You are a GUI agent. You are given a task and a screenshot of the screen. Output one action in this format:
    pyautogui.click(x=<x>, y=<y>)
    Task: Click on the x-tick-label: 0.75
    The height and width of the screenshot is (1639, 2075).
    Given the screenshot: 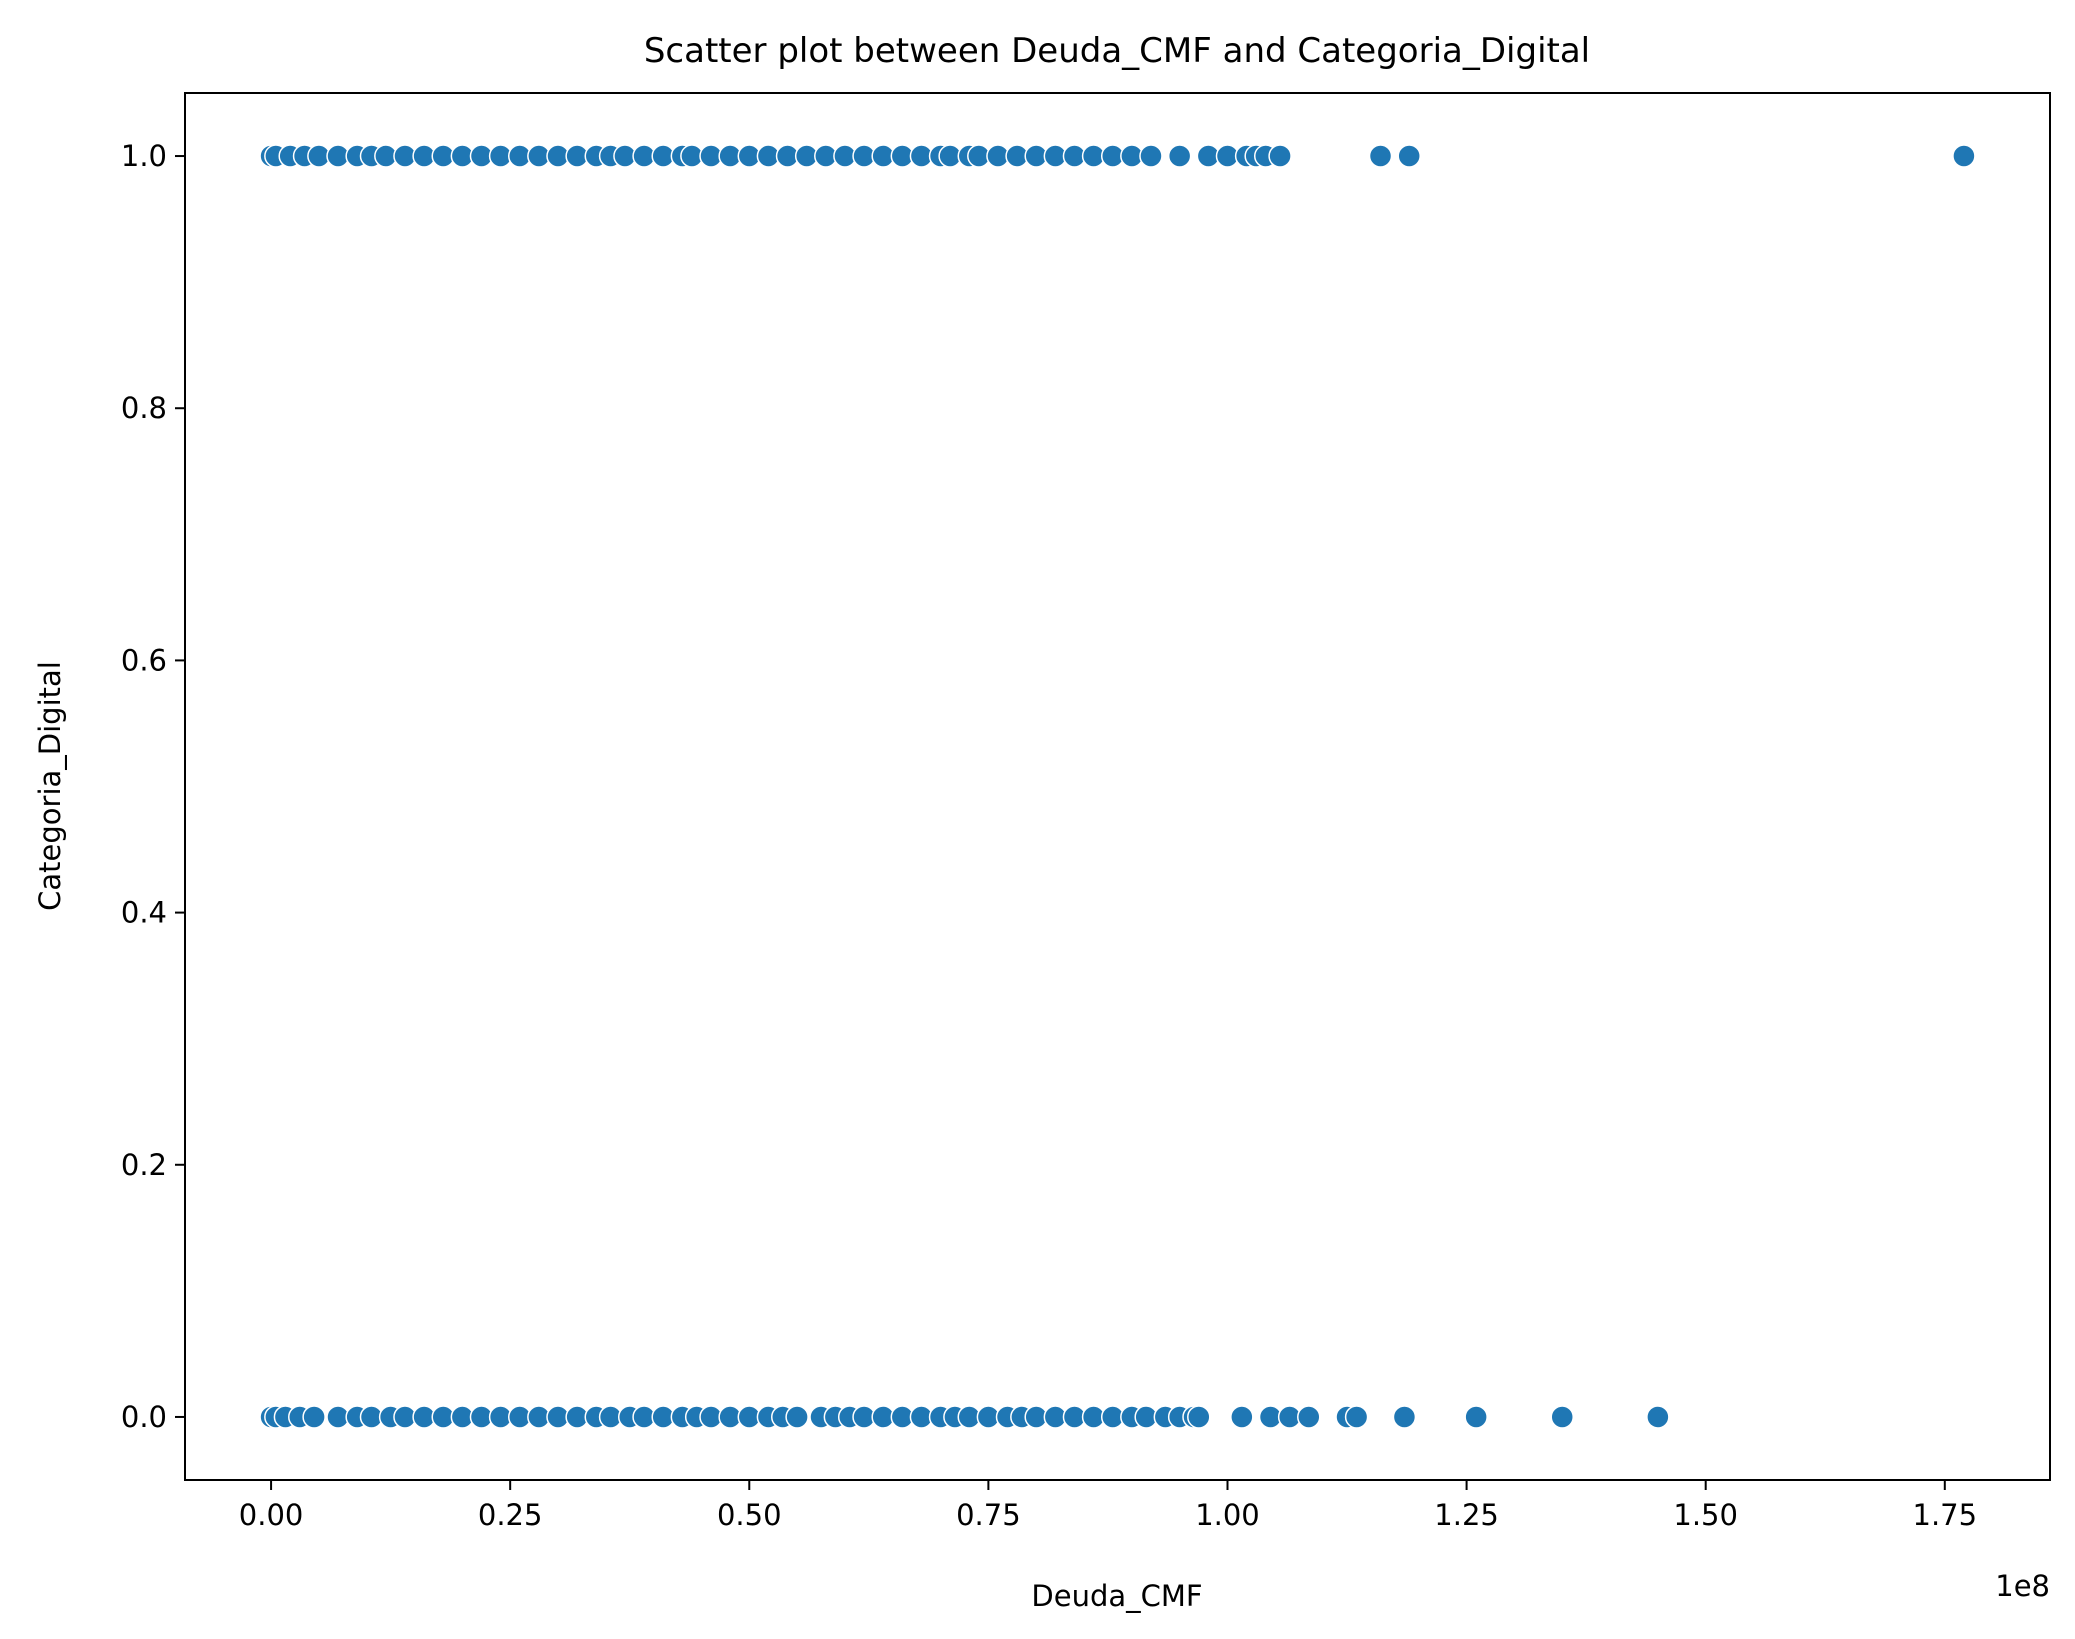 What is the action you would take?
    pyautogui.click(x=988, y=1515)
    